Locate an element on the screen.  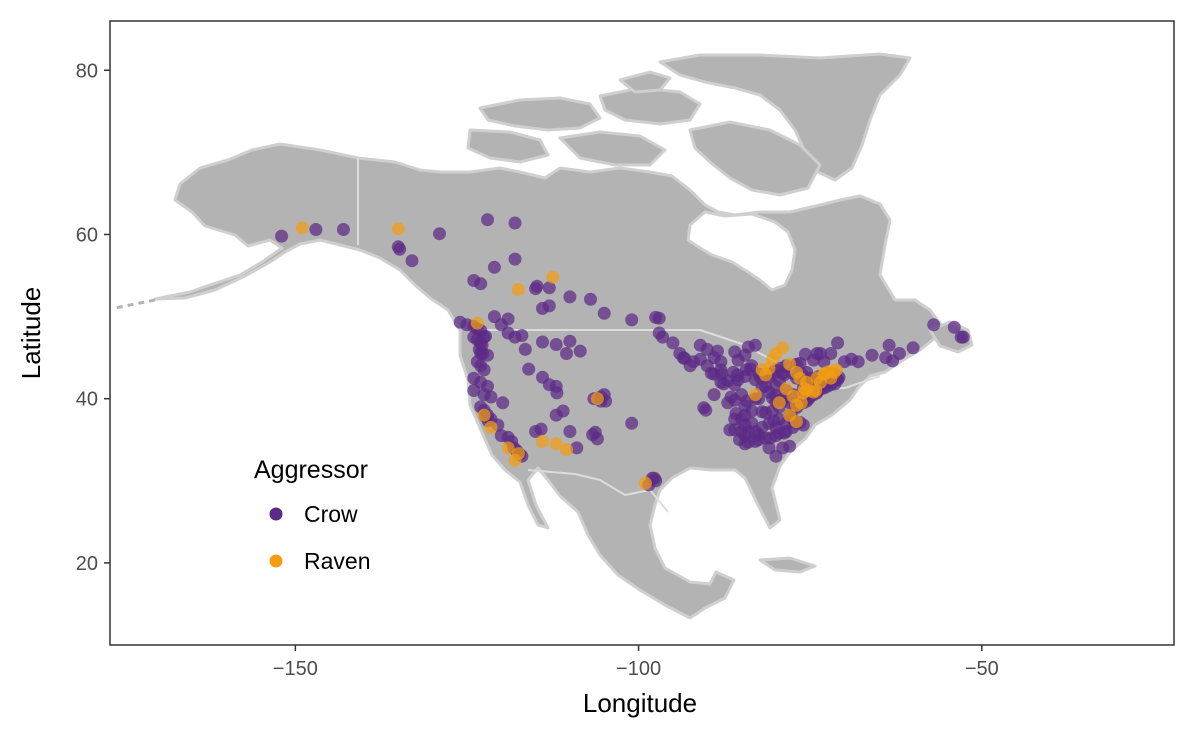
legend-crow-marker is located at coordinates (276, 514).